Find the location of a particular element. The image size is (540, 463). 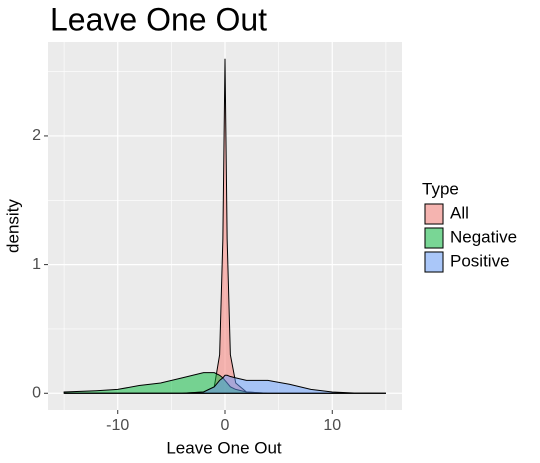

x-tick-label: -10 is located at coordinates (117, 425).